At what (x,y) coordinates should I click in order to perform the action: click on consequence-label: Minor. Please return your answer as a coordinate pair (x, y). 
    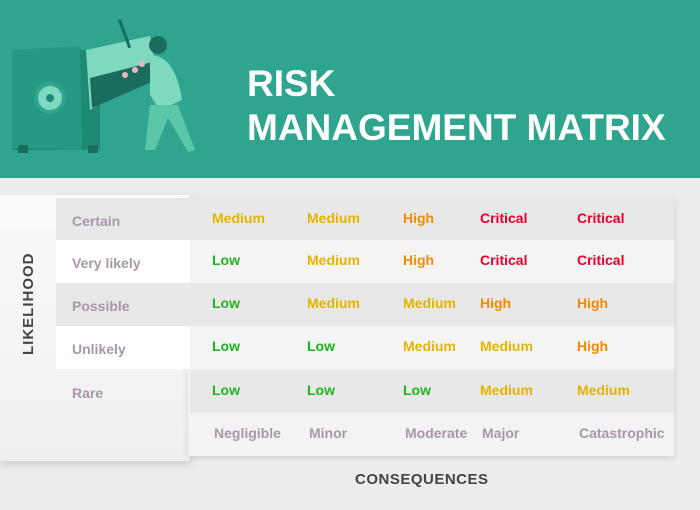
    Looking at the image, I should click on (328, 433).